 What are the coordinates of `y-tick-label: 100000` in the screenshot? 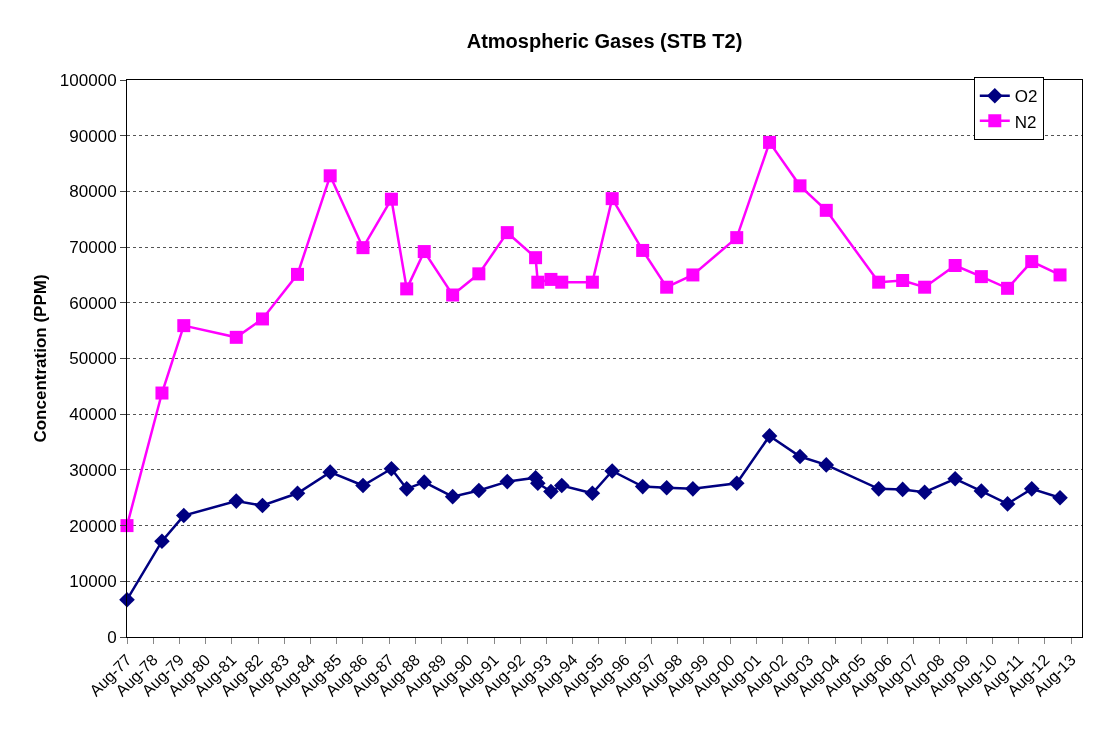 It's located at (88, 80).